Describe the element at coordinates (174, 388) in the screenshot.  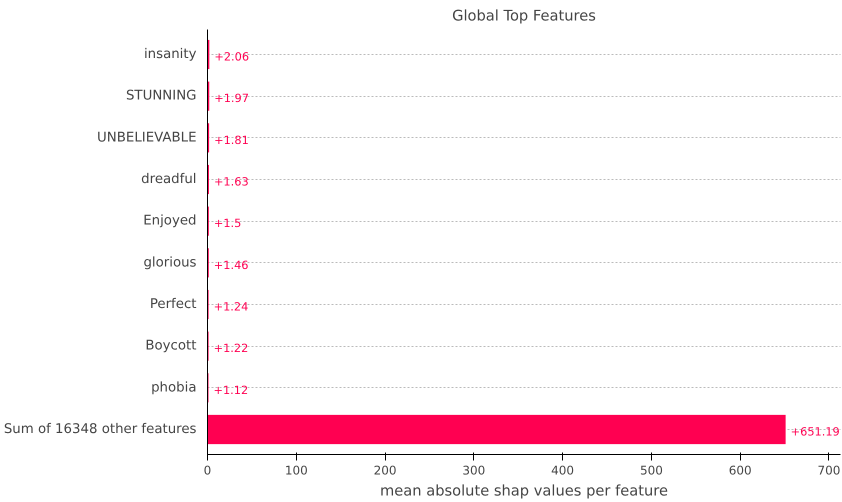
I see `y-tick-label: phobia` at that location.